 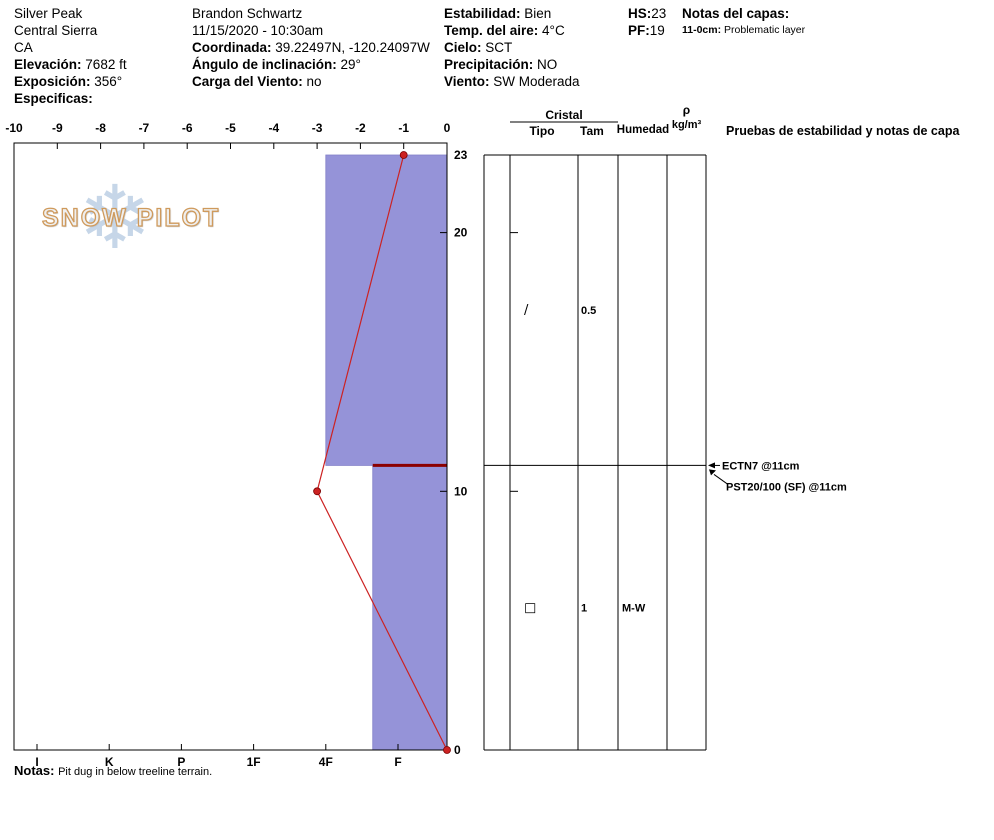 I want to click on sky-label: Cielo:, so click(x=463, y=47).